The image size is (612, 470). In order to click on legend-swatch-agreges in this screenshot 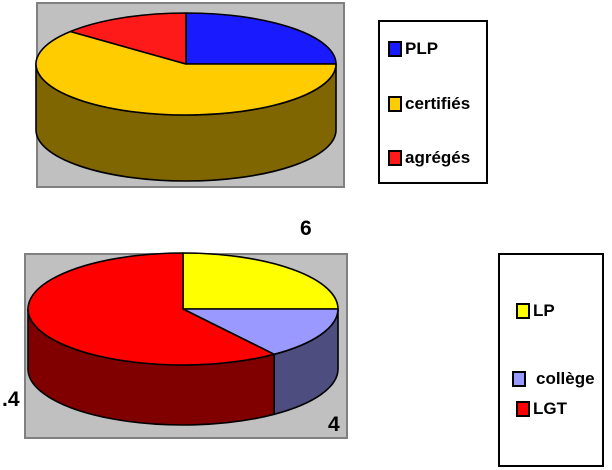, I will do `click(395, 158)`.